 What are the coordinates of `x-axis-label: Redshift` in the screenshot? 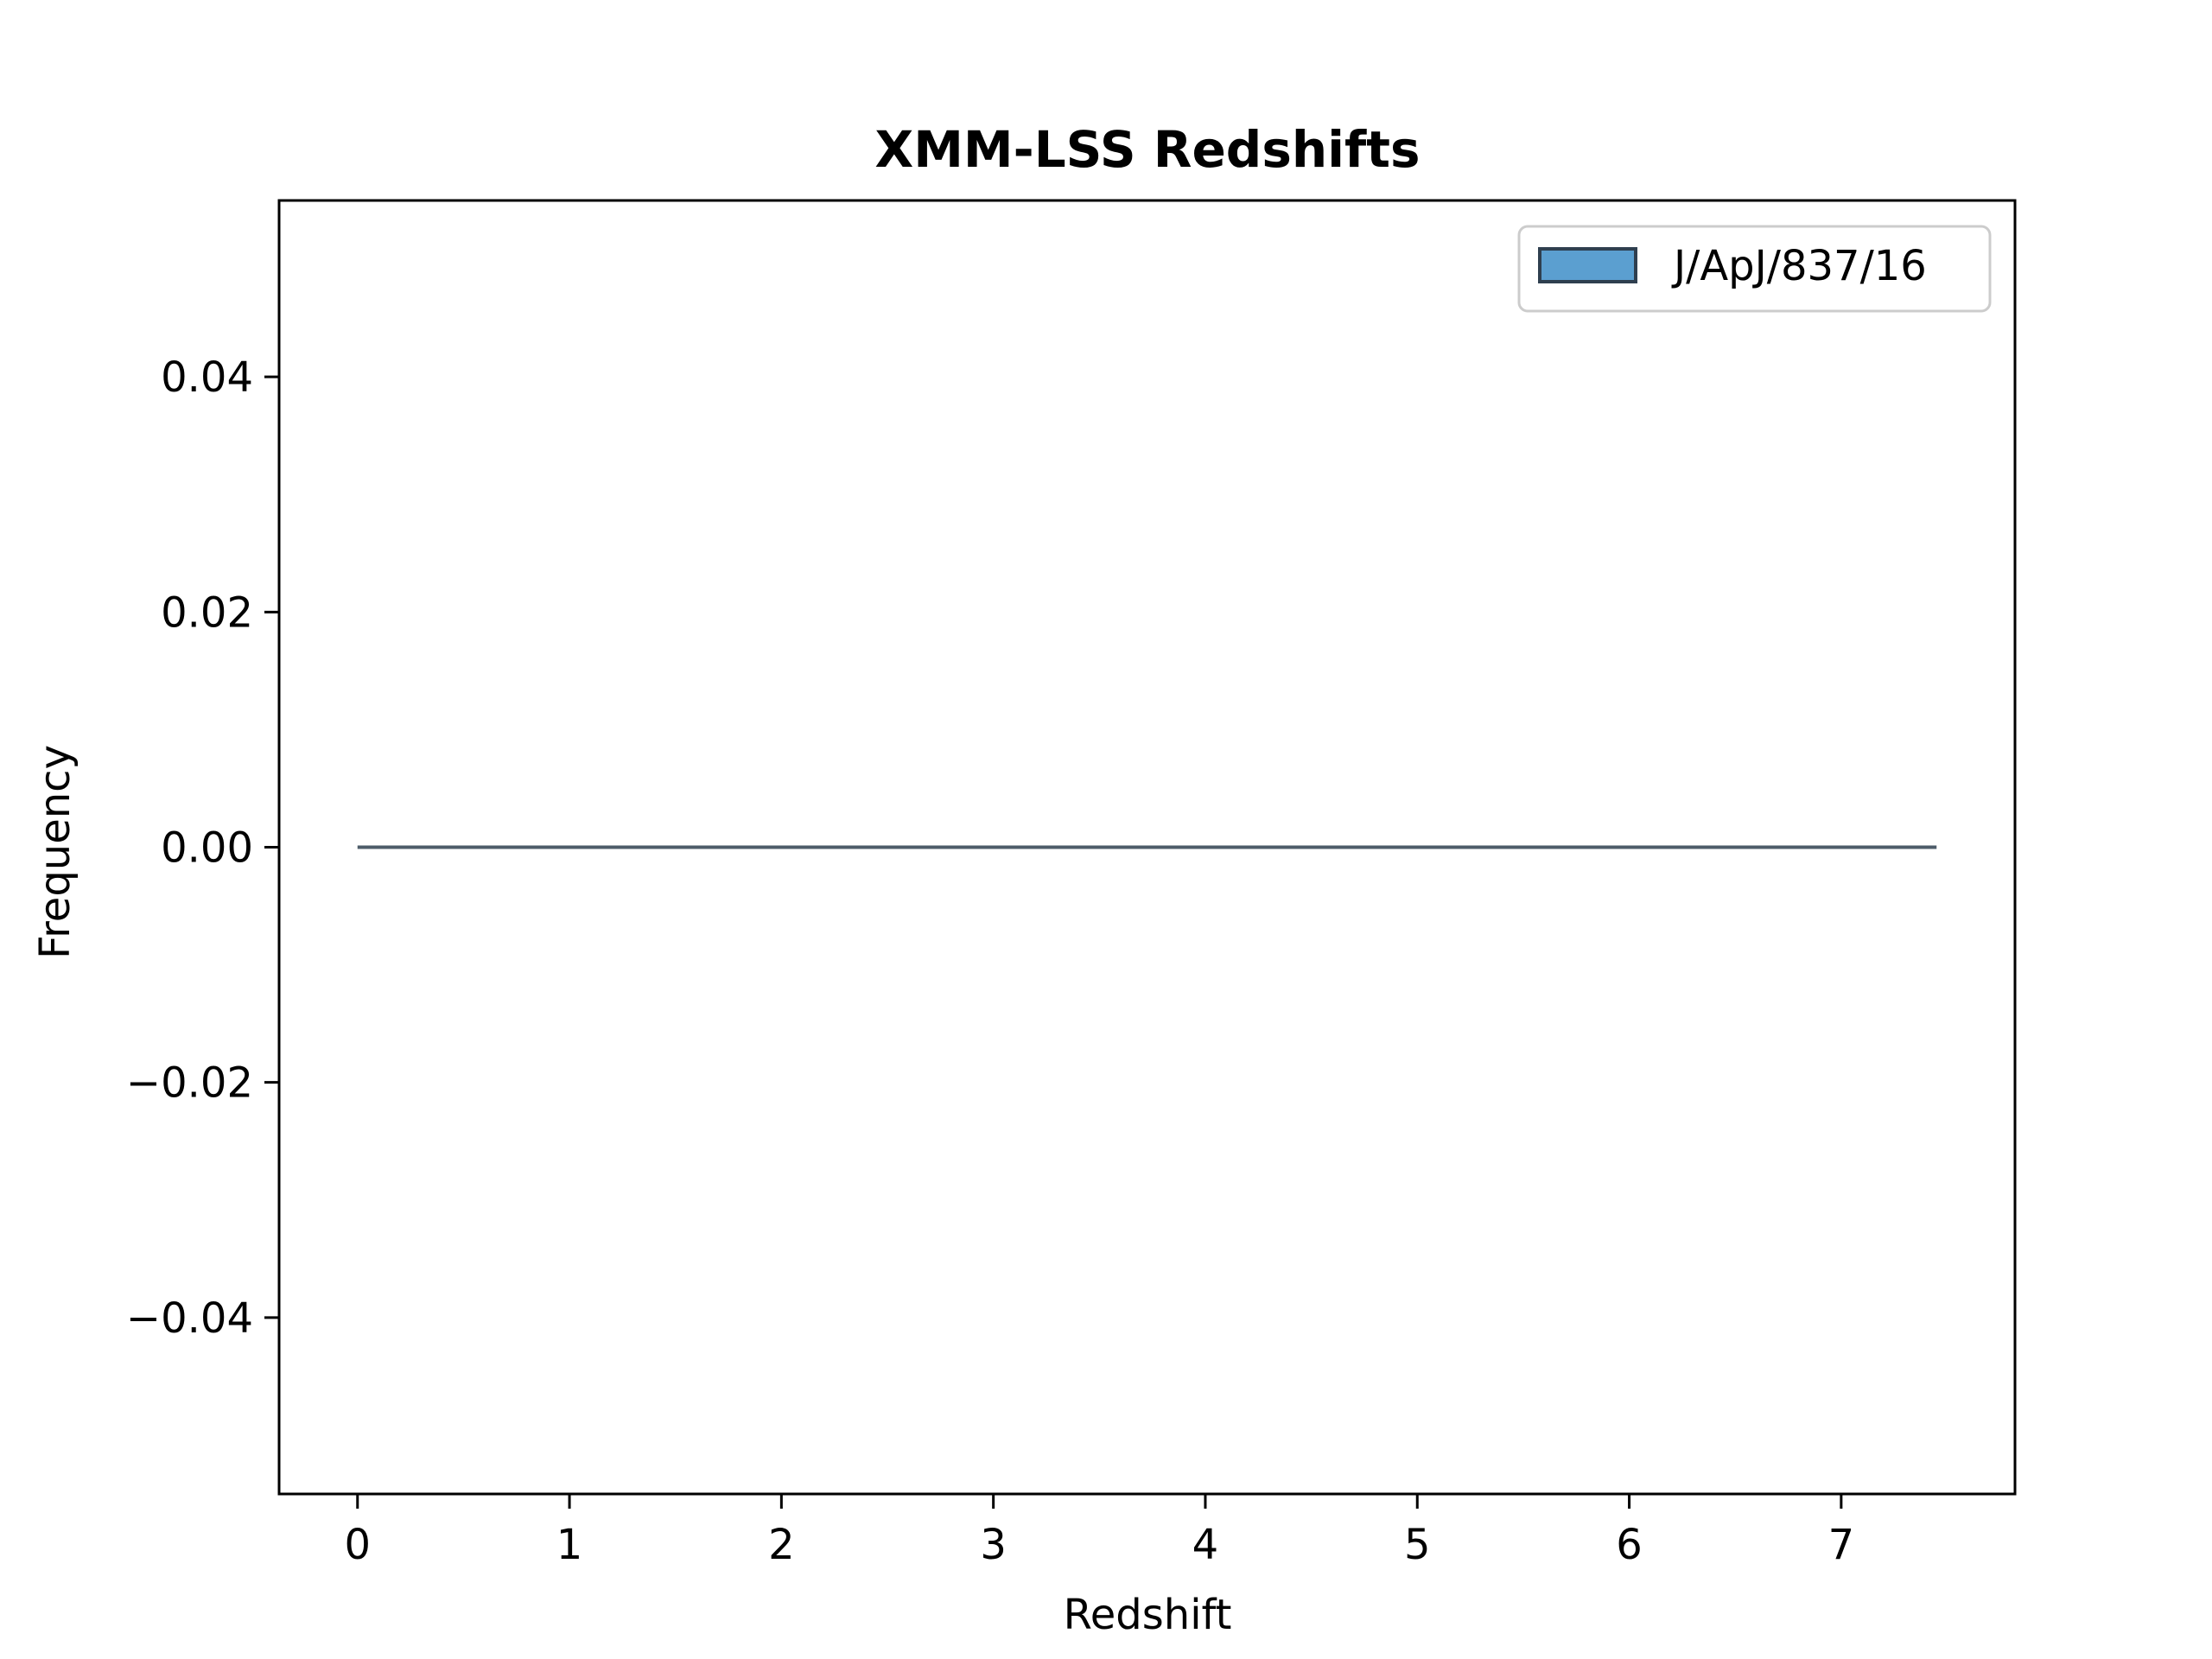 It's located at (1148, 1615).